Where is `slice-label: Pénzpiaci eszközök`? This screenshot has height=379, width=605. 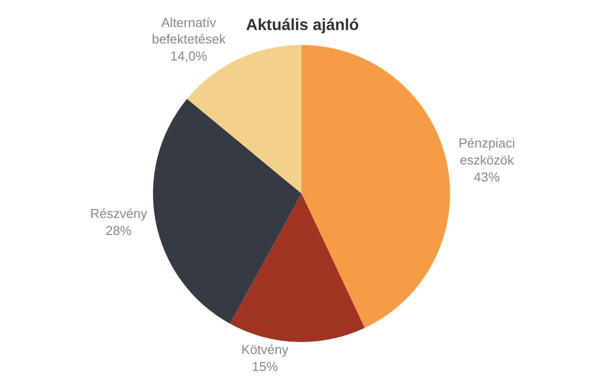
slice-label: Pénzpiaci eszközök is located at coordinates (487, 152).